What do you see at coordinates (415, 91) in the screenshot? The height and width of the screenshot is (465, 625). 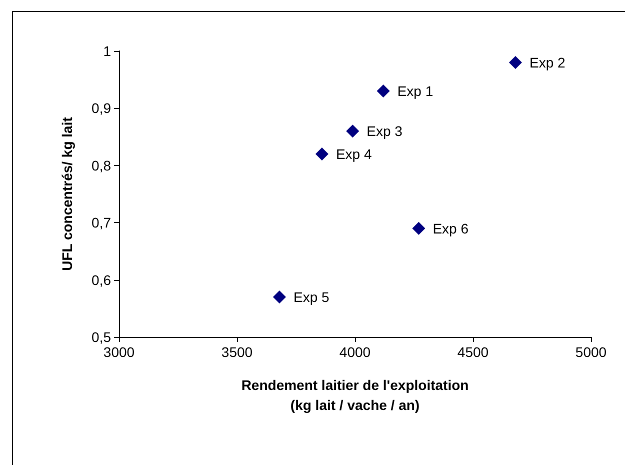 I see `annotation: Exp 1` at bounding box center [415, 91].